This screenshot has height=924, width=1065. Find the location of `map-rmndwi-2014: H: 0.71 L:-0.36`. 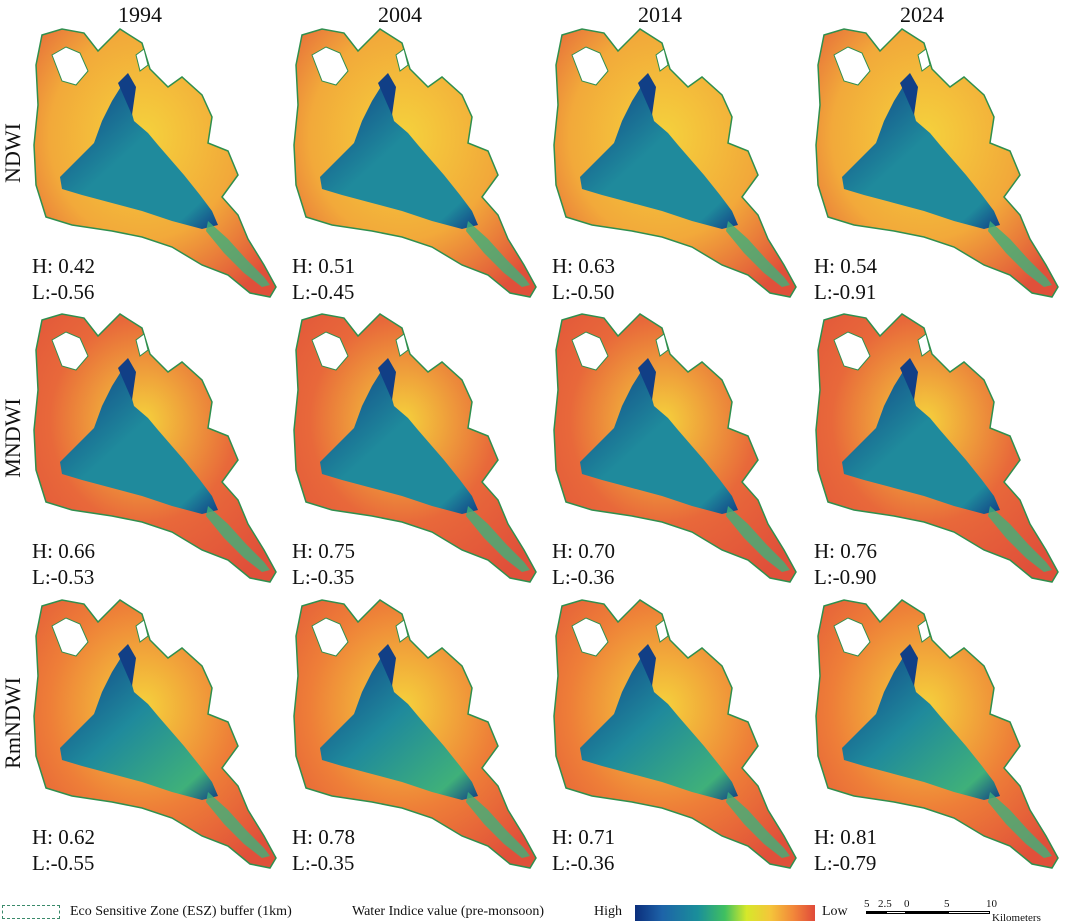

map-rmndwi-2014: H: 0.71 L:-0.36 is located at coordinates (683, 746).